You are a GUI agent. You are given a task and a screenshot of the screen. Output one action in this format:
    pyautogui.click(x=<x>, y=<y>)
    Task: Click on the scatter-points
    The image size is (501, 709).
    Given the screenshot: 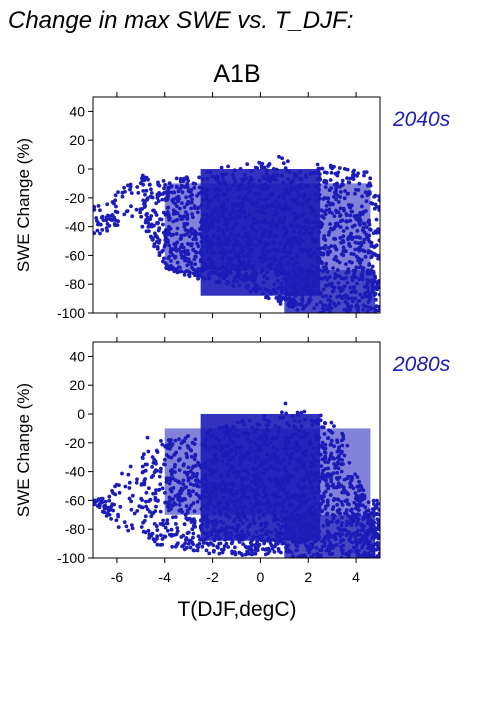 What is the action you would take?
    pyautogui.click(x=236, y=233)
    